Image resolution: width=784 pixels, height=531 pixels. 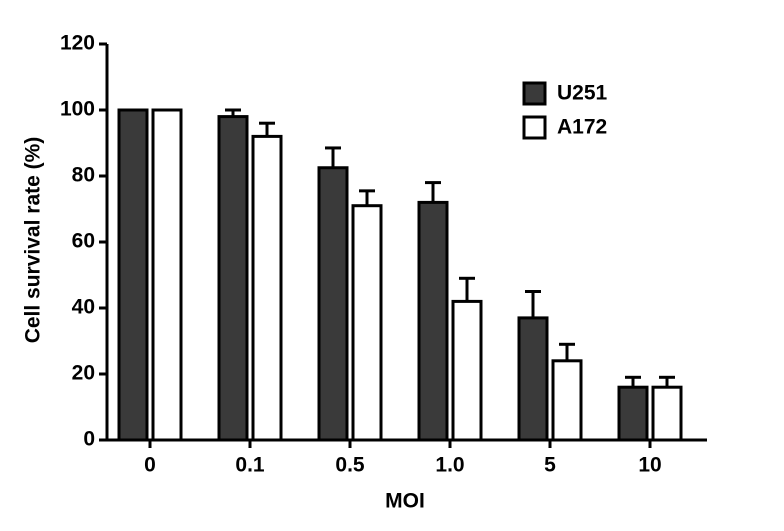 What do you see at coordinates (83, 307) in the screenshot?
I see `y-tick-label: 40` at bounding box center [83, 307].